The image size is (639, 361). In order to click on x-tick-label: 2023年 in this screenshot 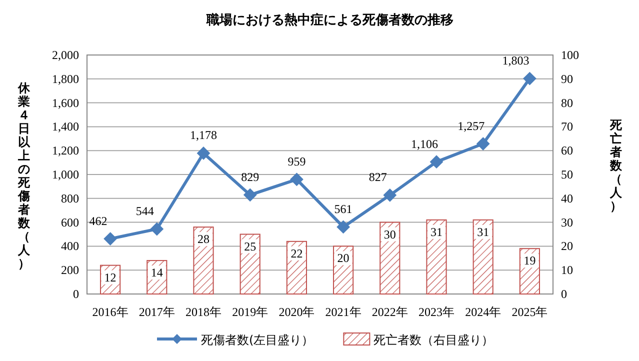, I will do `click(436, 312)`.